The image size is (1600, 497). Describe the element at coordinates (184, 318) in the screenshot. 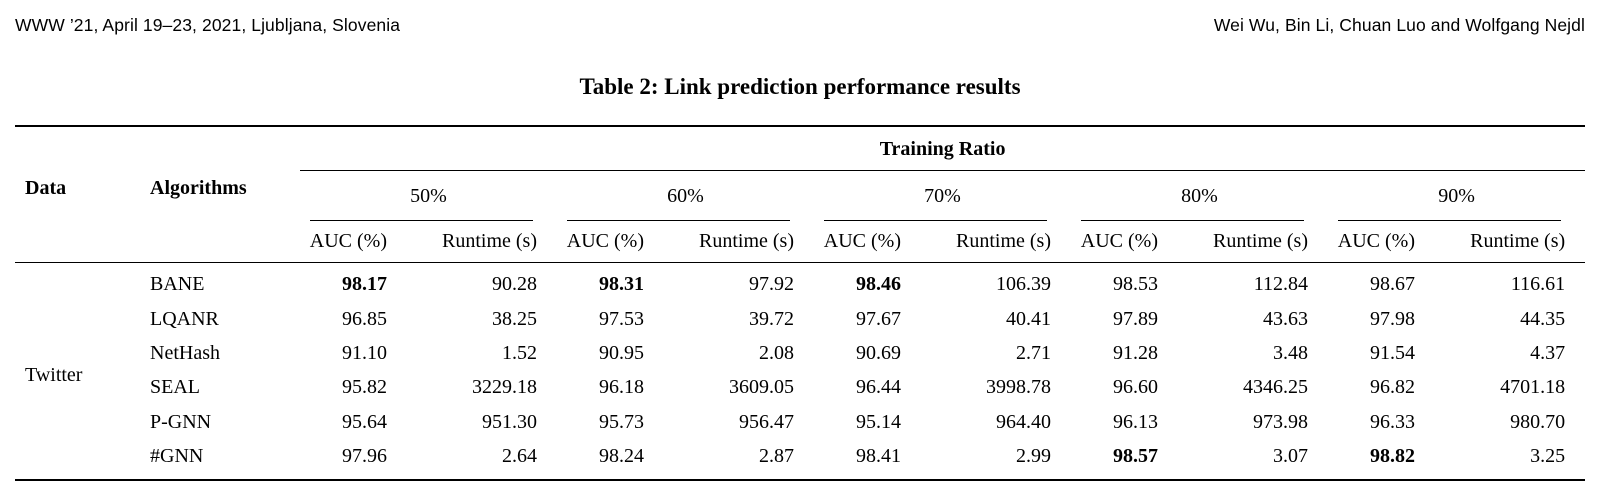

I see `algorithm-name: LQANR` at that location.